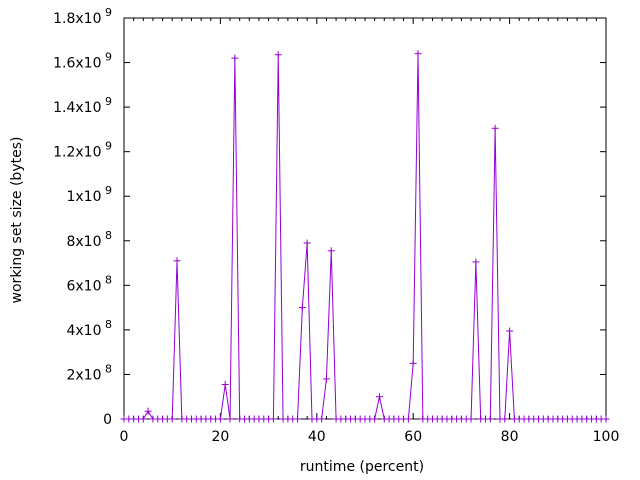 This screenshot has width=640, height=480. I want to click on y-tick-label: 4x10 8, so click(89, 328).